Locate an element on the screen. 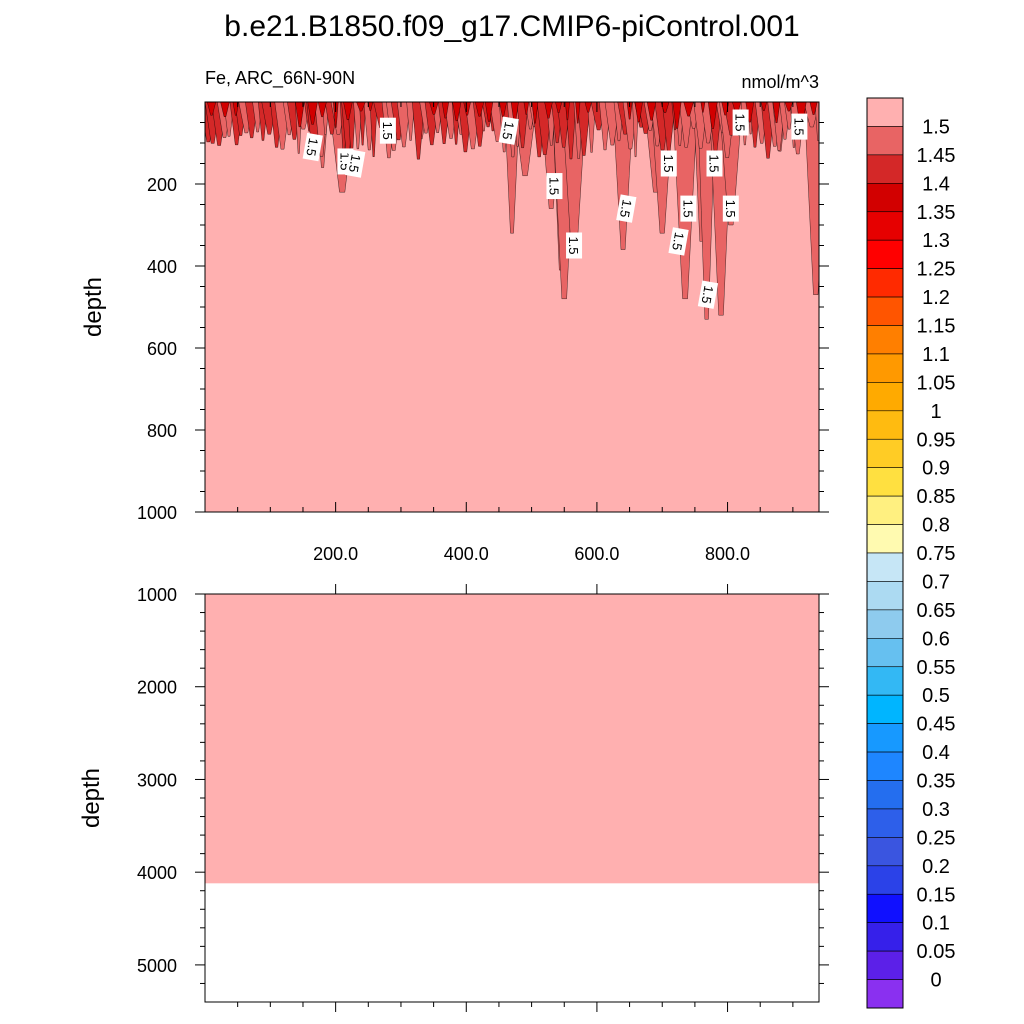 Image resolution: width=1024 pixels, height=1024 pixels. colorbar-label: 0.3 is located at coordinates (936, 810).